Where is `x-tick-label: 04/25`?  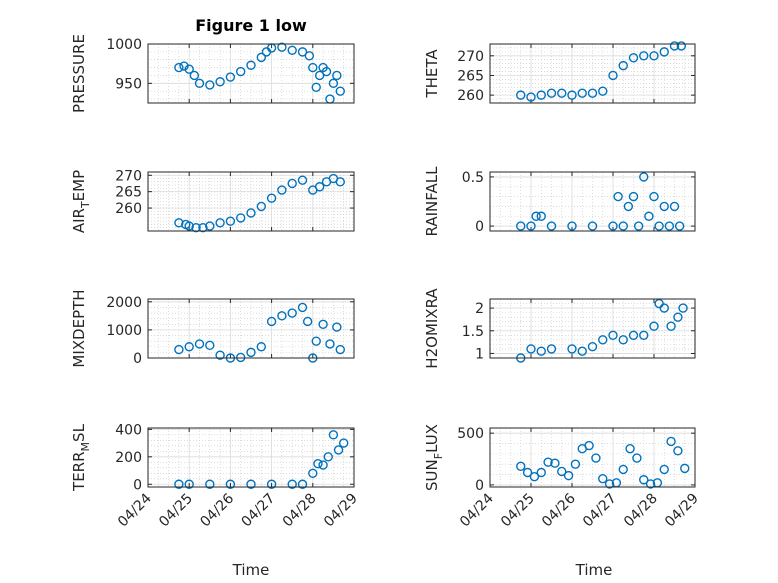 x-tick-label: 04/25 is located at coordinates (518, 511).